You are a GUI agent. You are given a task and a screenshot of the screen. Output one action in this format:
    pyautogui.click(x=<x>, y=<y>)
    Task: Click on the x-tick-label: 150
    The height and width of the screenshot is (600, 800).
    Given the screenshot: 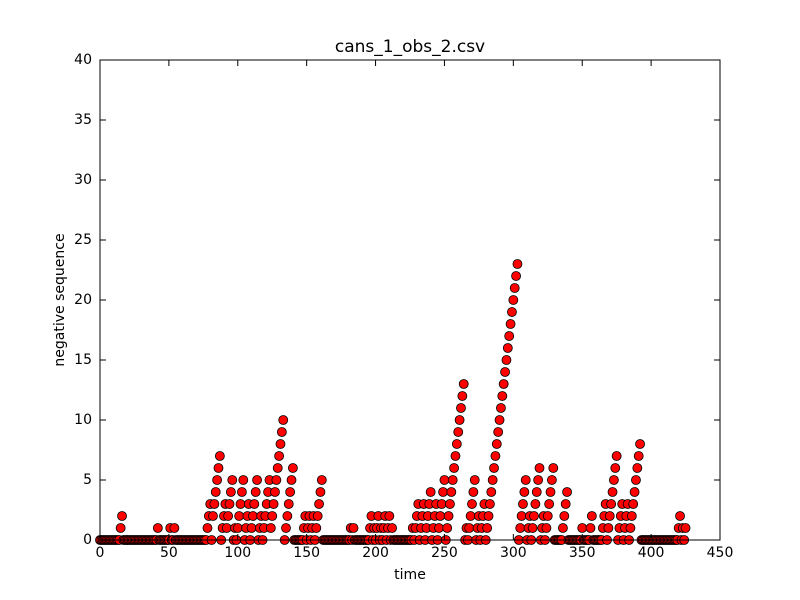 What is the action you would take?
    pyautogui.click(x=306, y=553)
    